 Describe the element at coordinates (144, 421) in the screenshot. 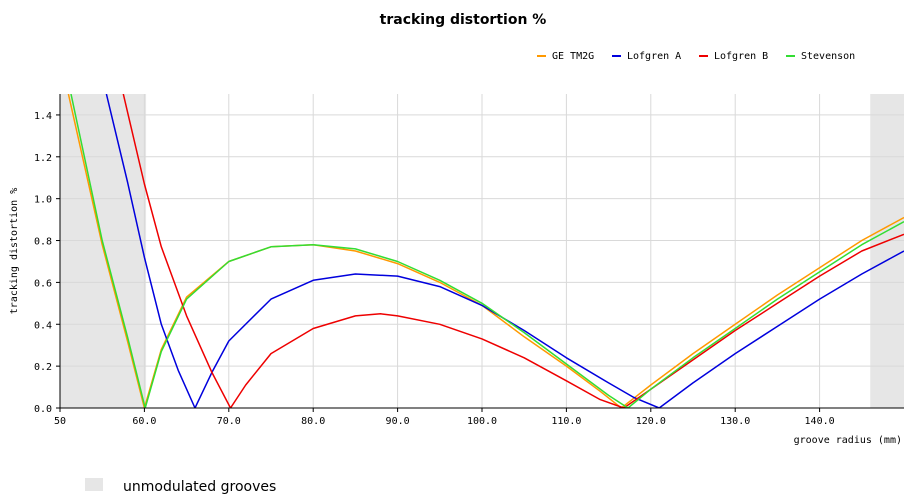

I see `x-tick-label-1: 60.0` at that location.